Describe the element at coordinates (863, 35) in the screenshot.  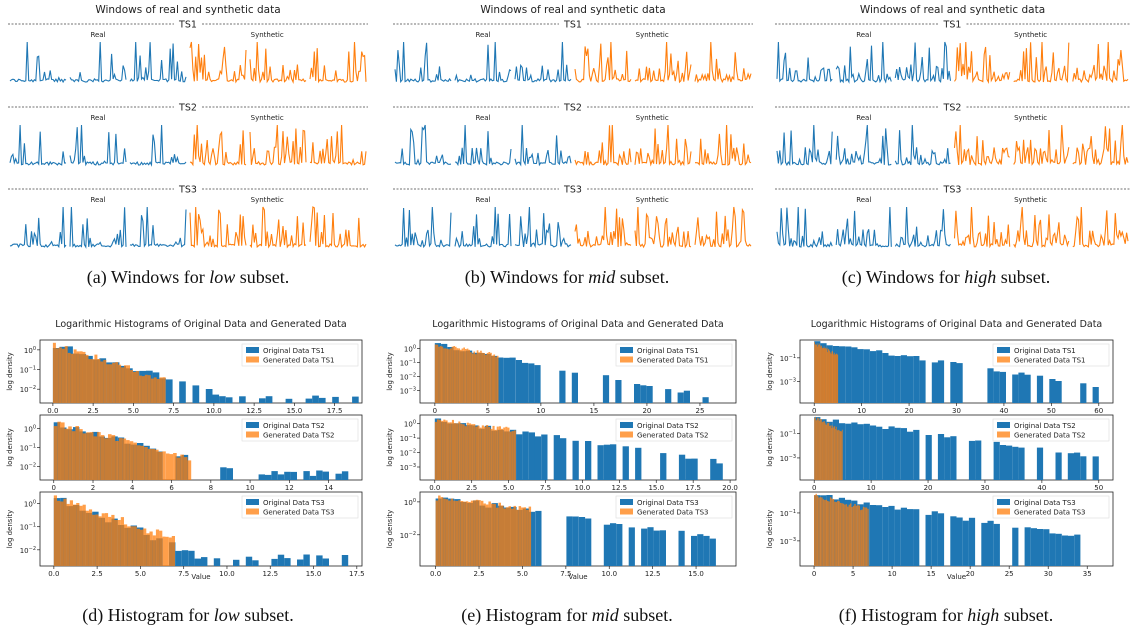
I see `real-label: Real` at that location.